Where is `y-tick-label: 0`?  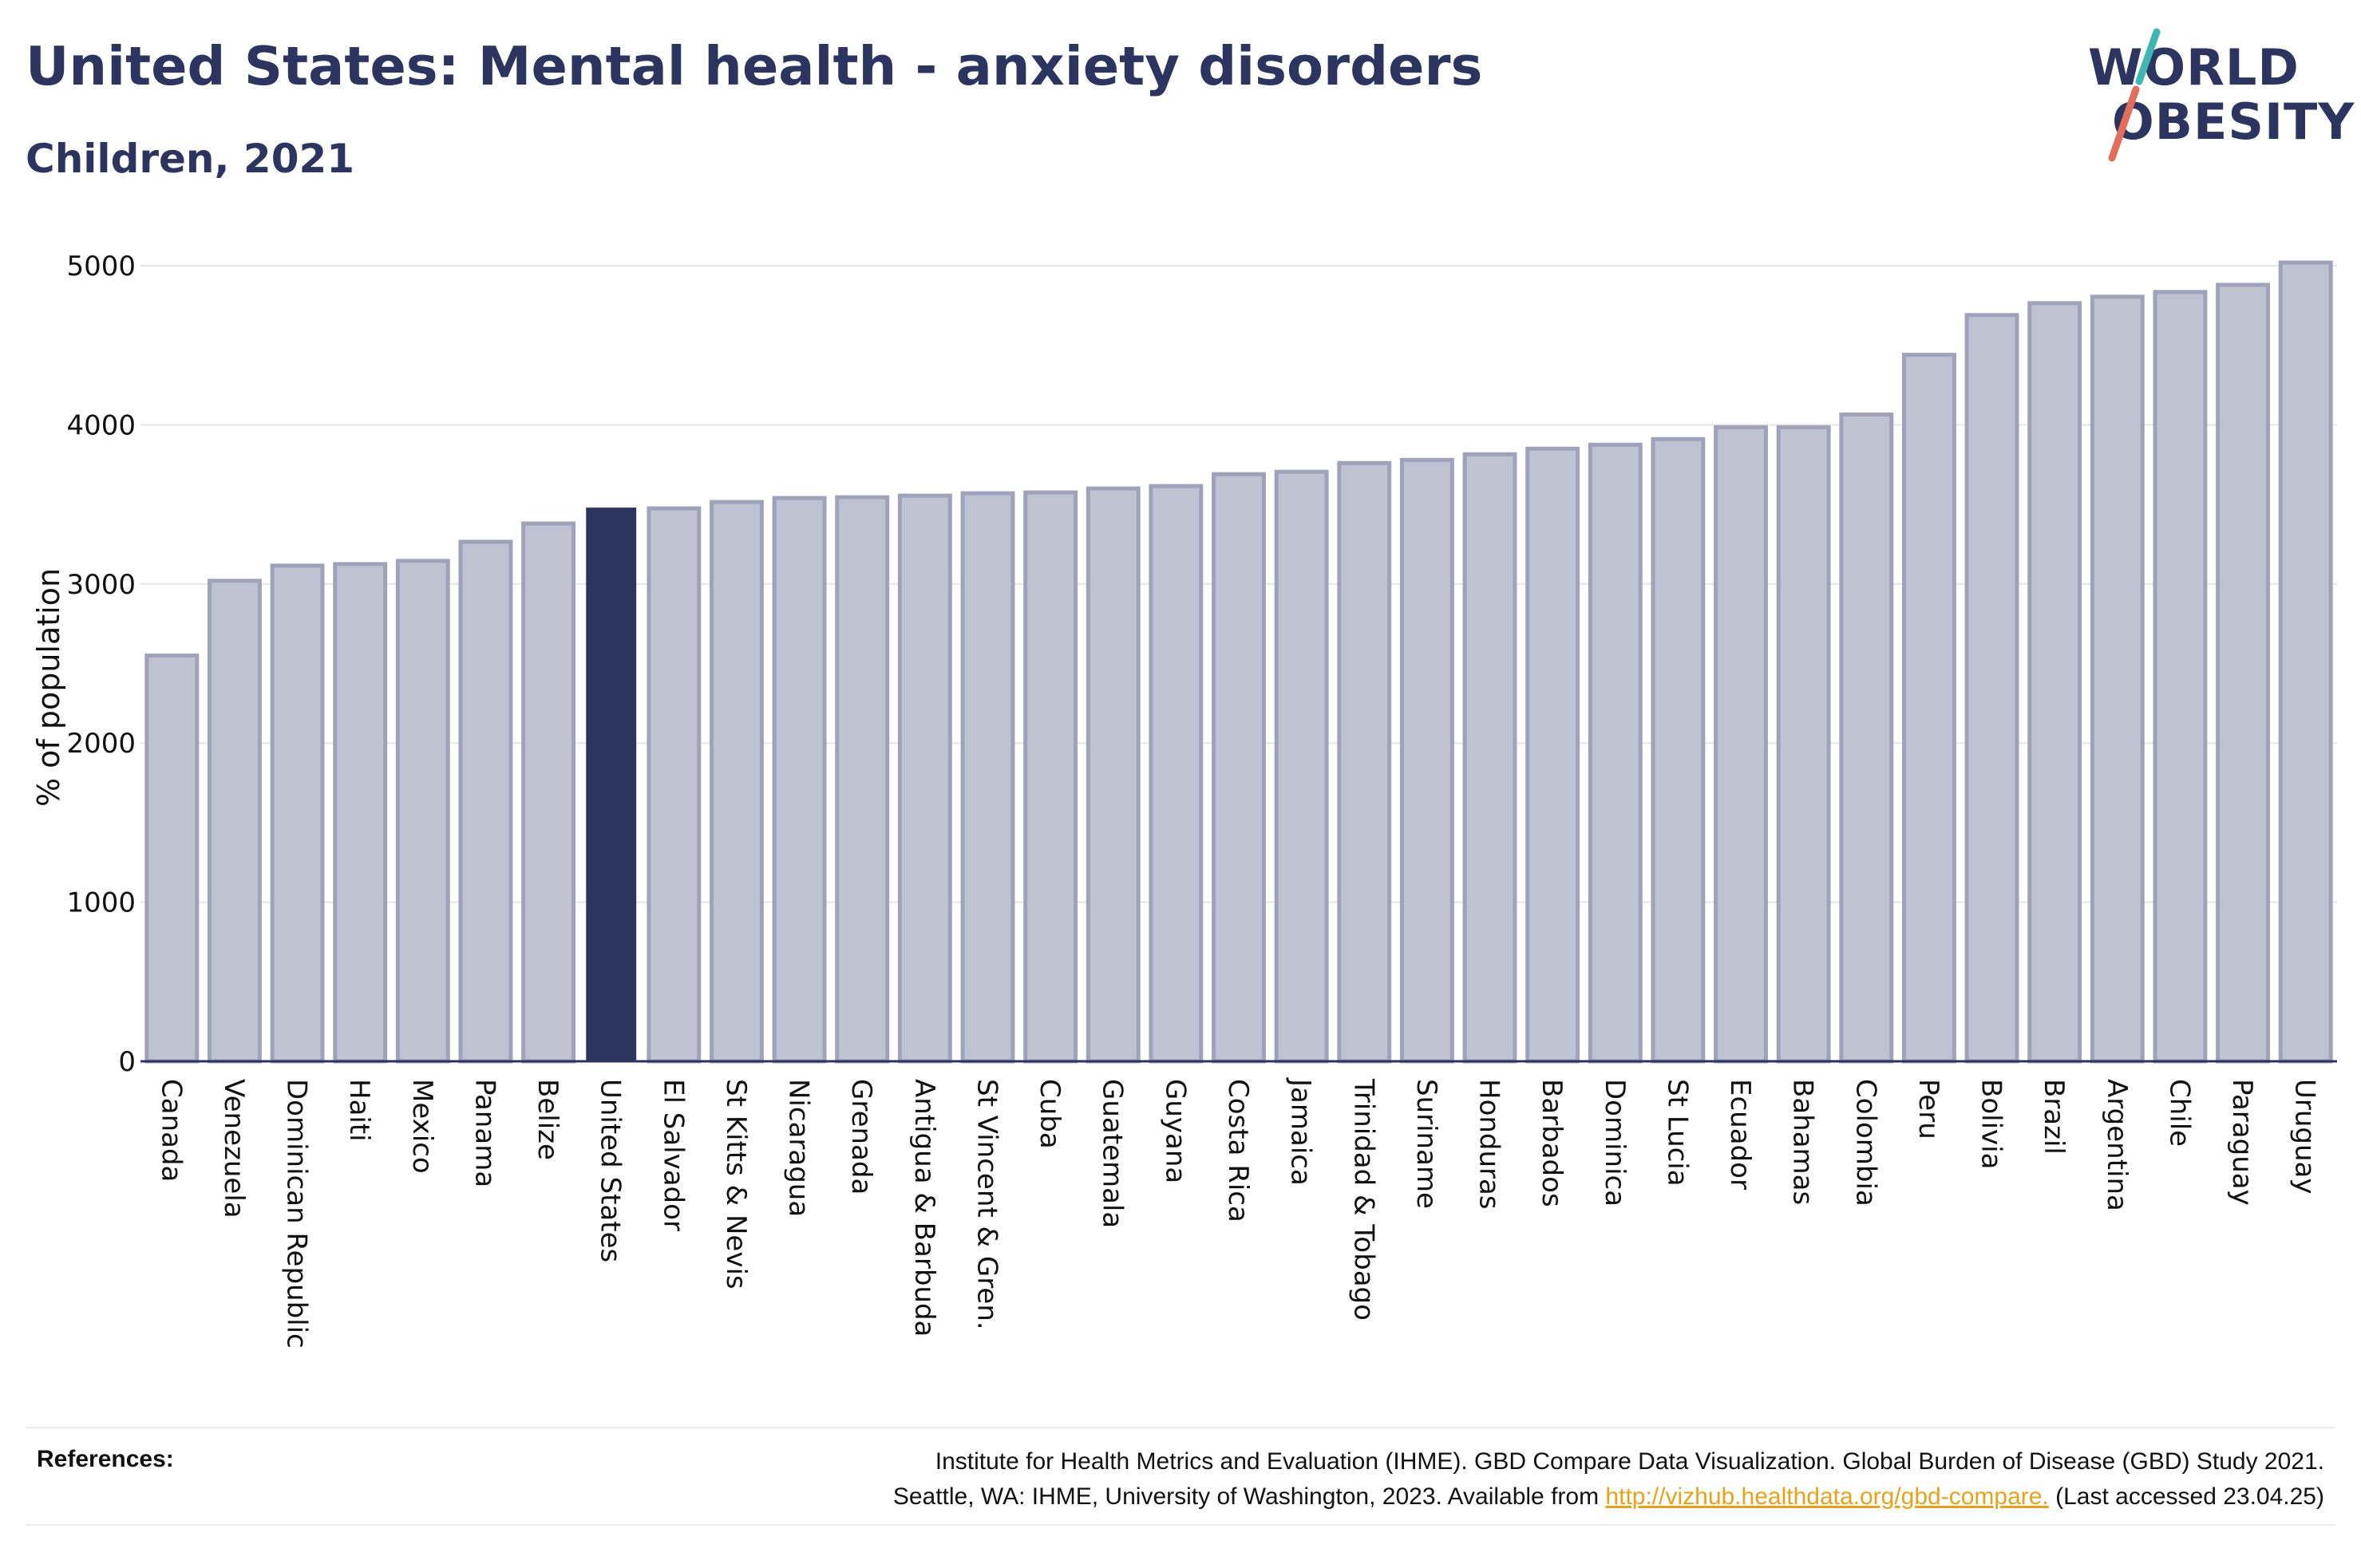 y-tick-label: 0 is located at coordinates (127, 1062).